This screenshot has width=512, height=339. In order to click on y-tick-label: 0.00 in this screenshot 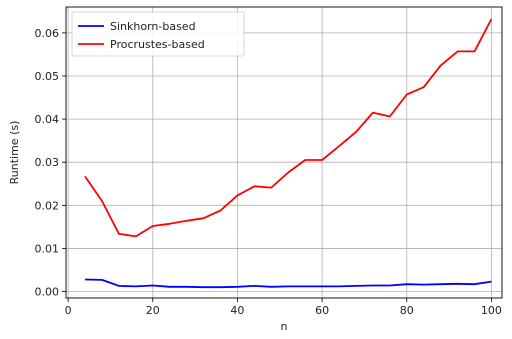, I will do `click(47, 292)`.